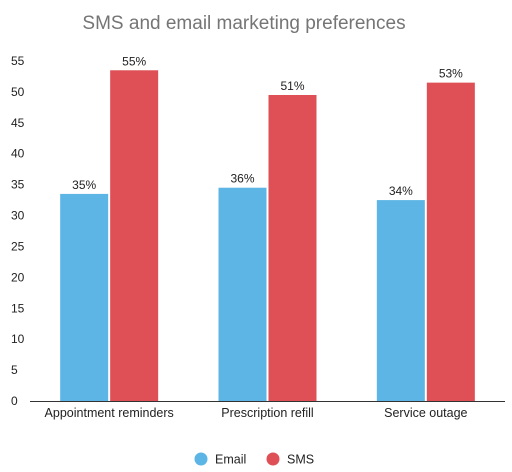 The image size is (512, 472). What do you see at coordinates (18, 308) in the screenshot?
I see `y-tick-label: 15` at bounding box center [18, 308].